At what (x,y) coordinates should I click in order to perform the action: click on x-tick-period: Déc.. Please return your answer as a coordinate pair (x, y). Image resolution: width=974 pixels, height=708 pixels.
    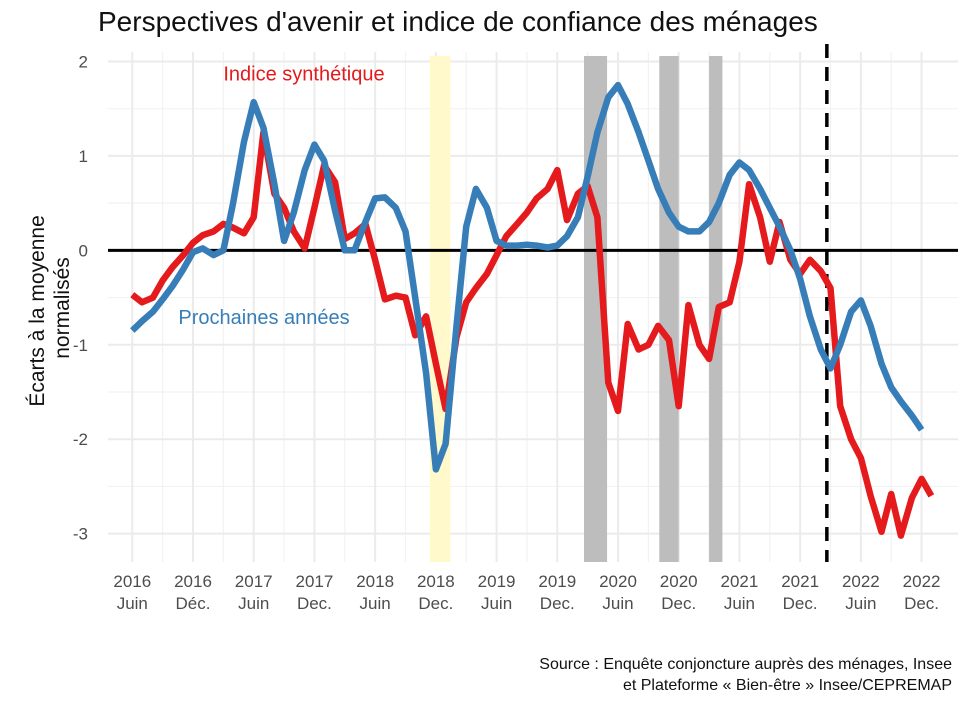
    Looking at the image, I should click on (193, 603).